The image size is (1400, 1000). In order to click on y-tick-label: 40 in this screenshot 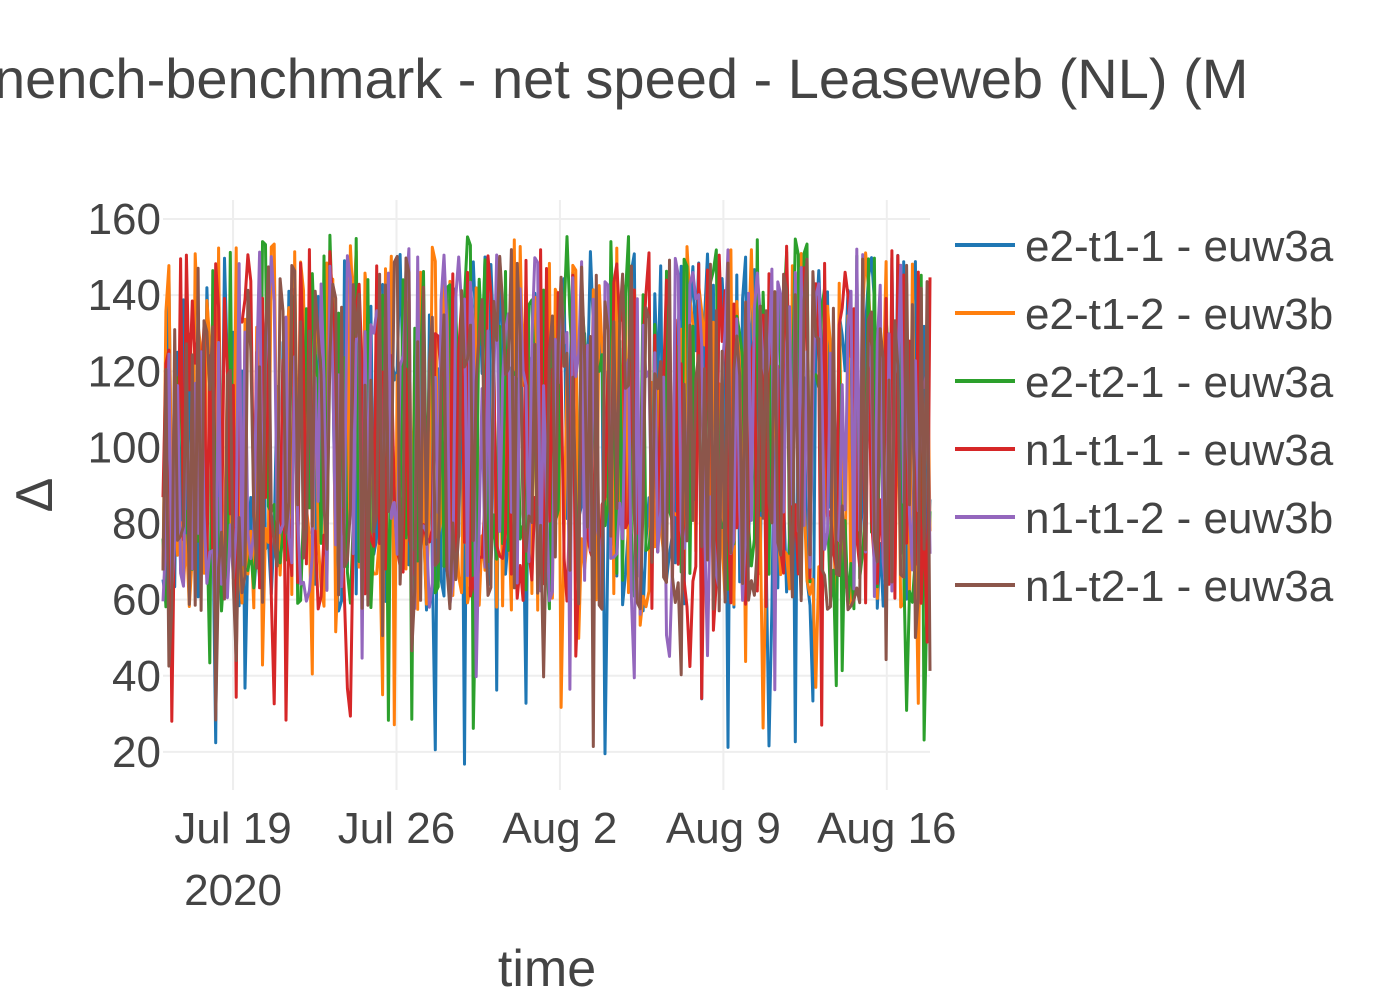, I will do `click(136, 676)`.